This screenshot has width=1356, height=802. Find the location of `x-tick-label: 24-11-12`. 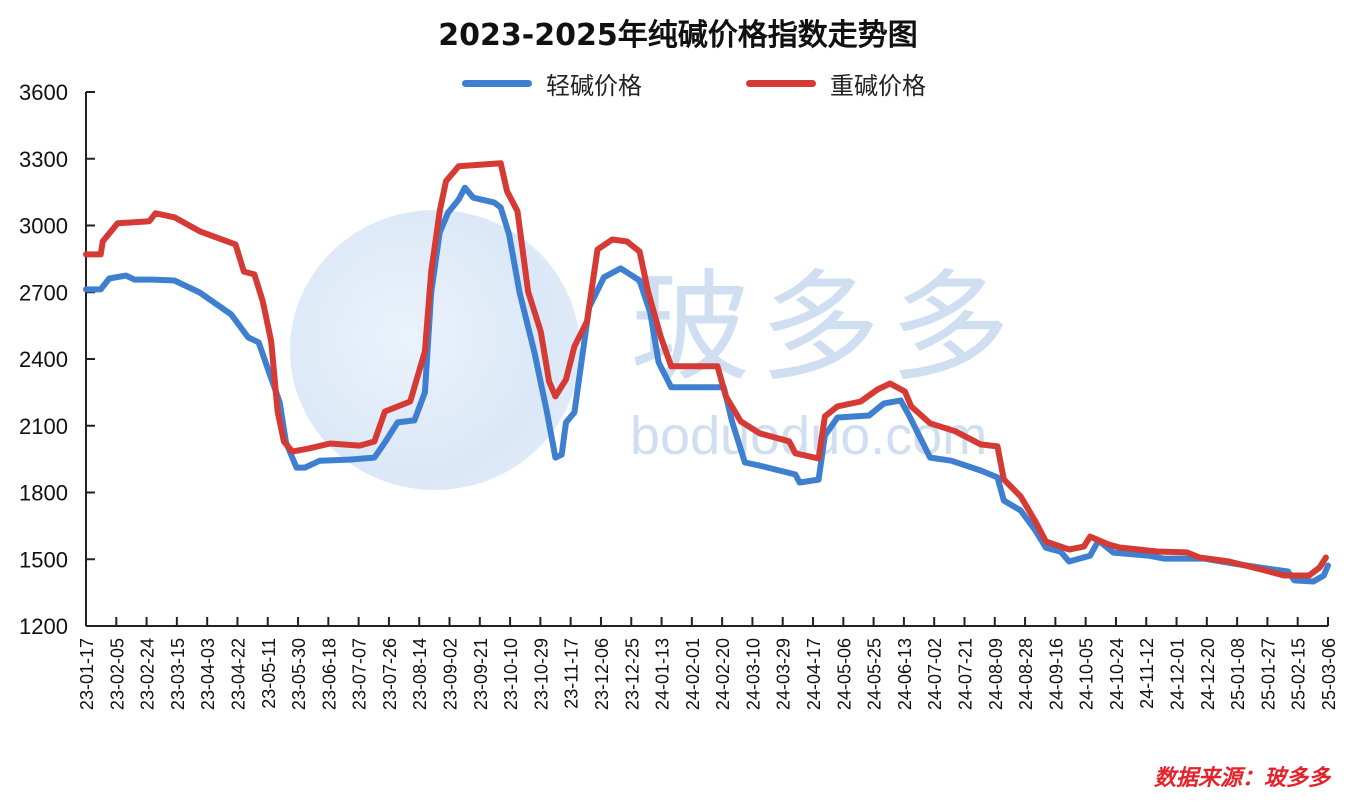

x-tick-label: 24-11-12 is located at coordinates (1147, 673).